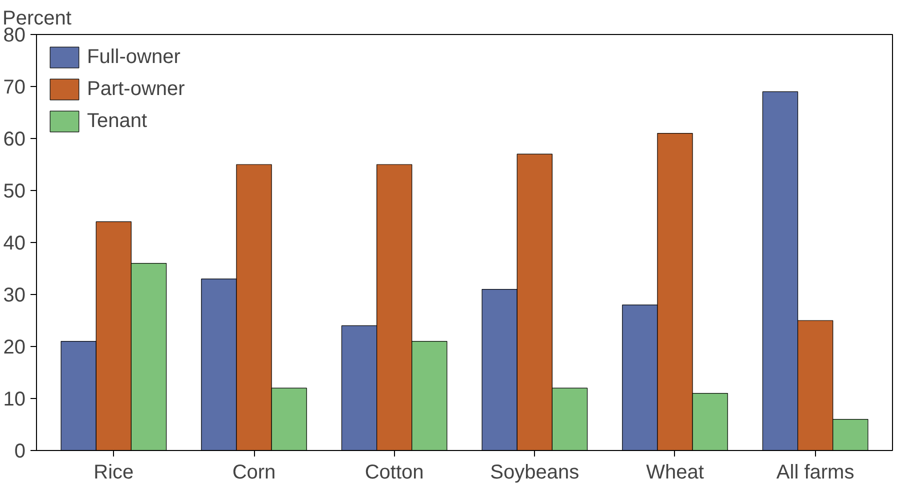 This screenshot has height=486, width=898. I want to click on y-tick-label: 70, so click(14, 87).